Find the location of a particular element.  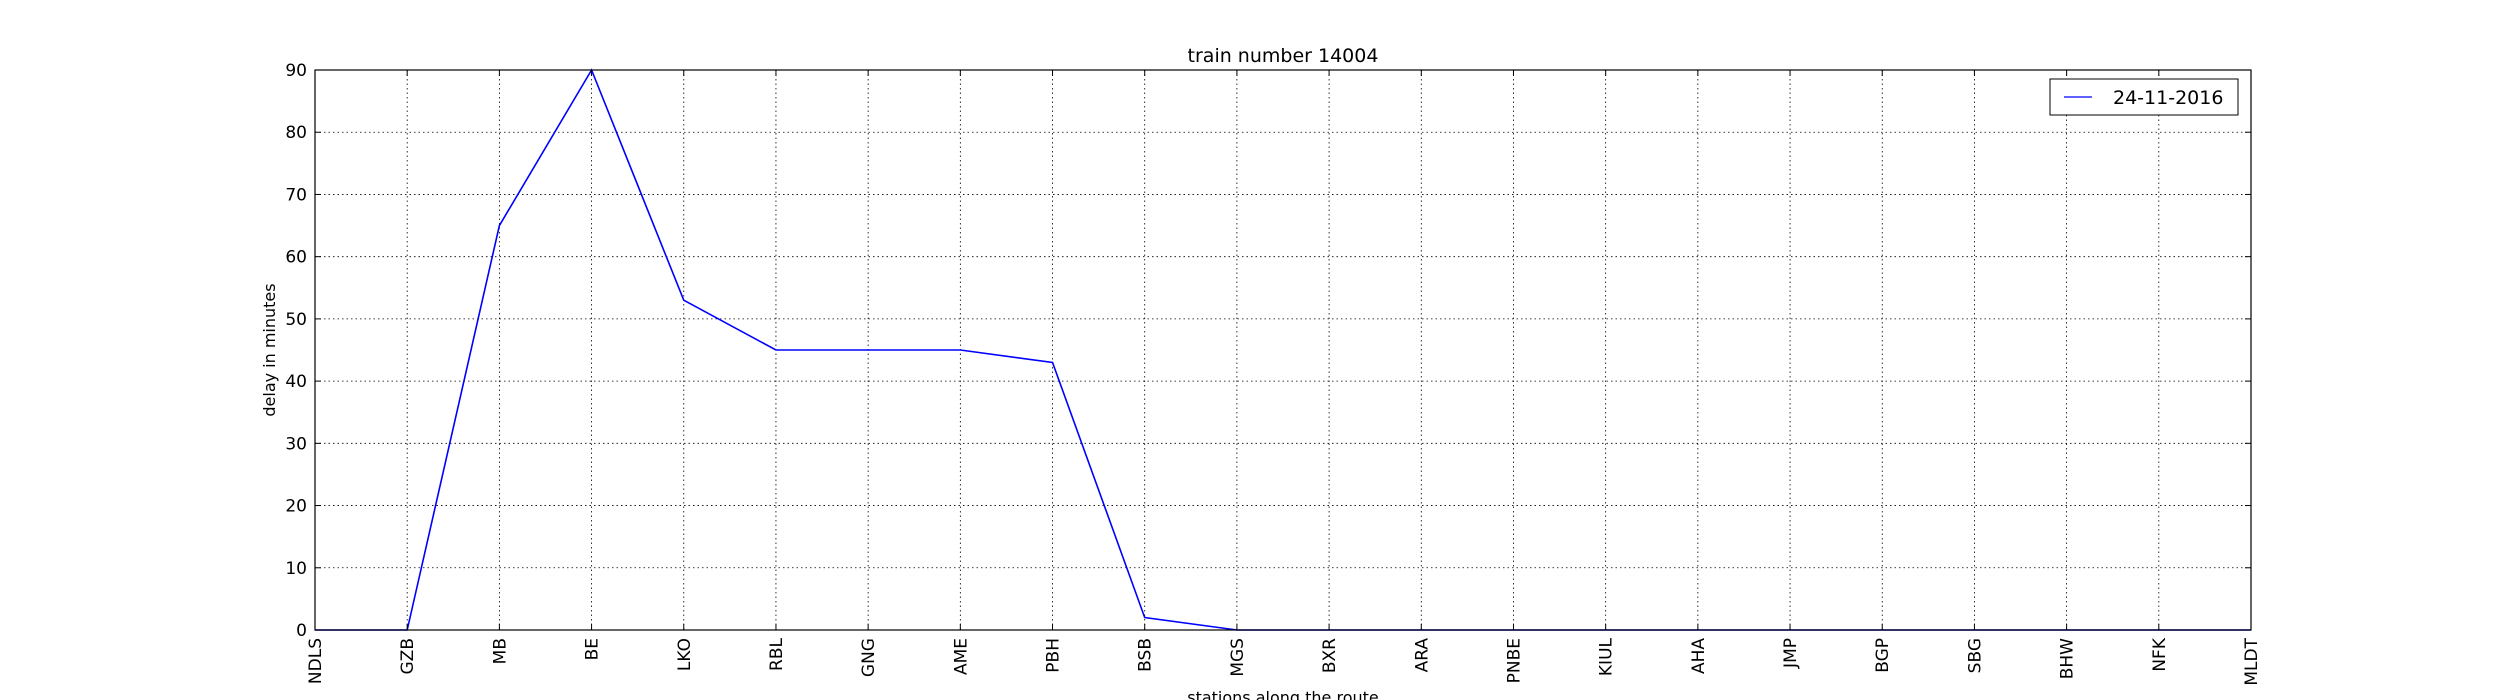

x-tick-label: MGS is located at coordinates (1238, 657).